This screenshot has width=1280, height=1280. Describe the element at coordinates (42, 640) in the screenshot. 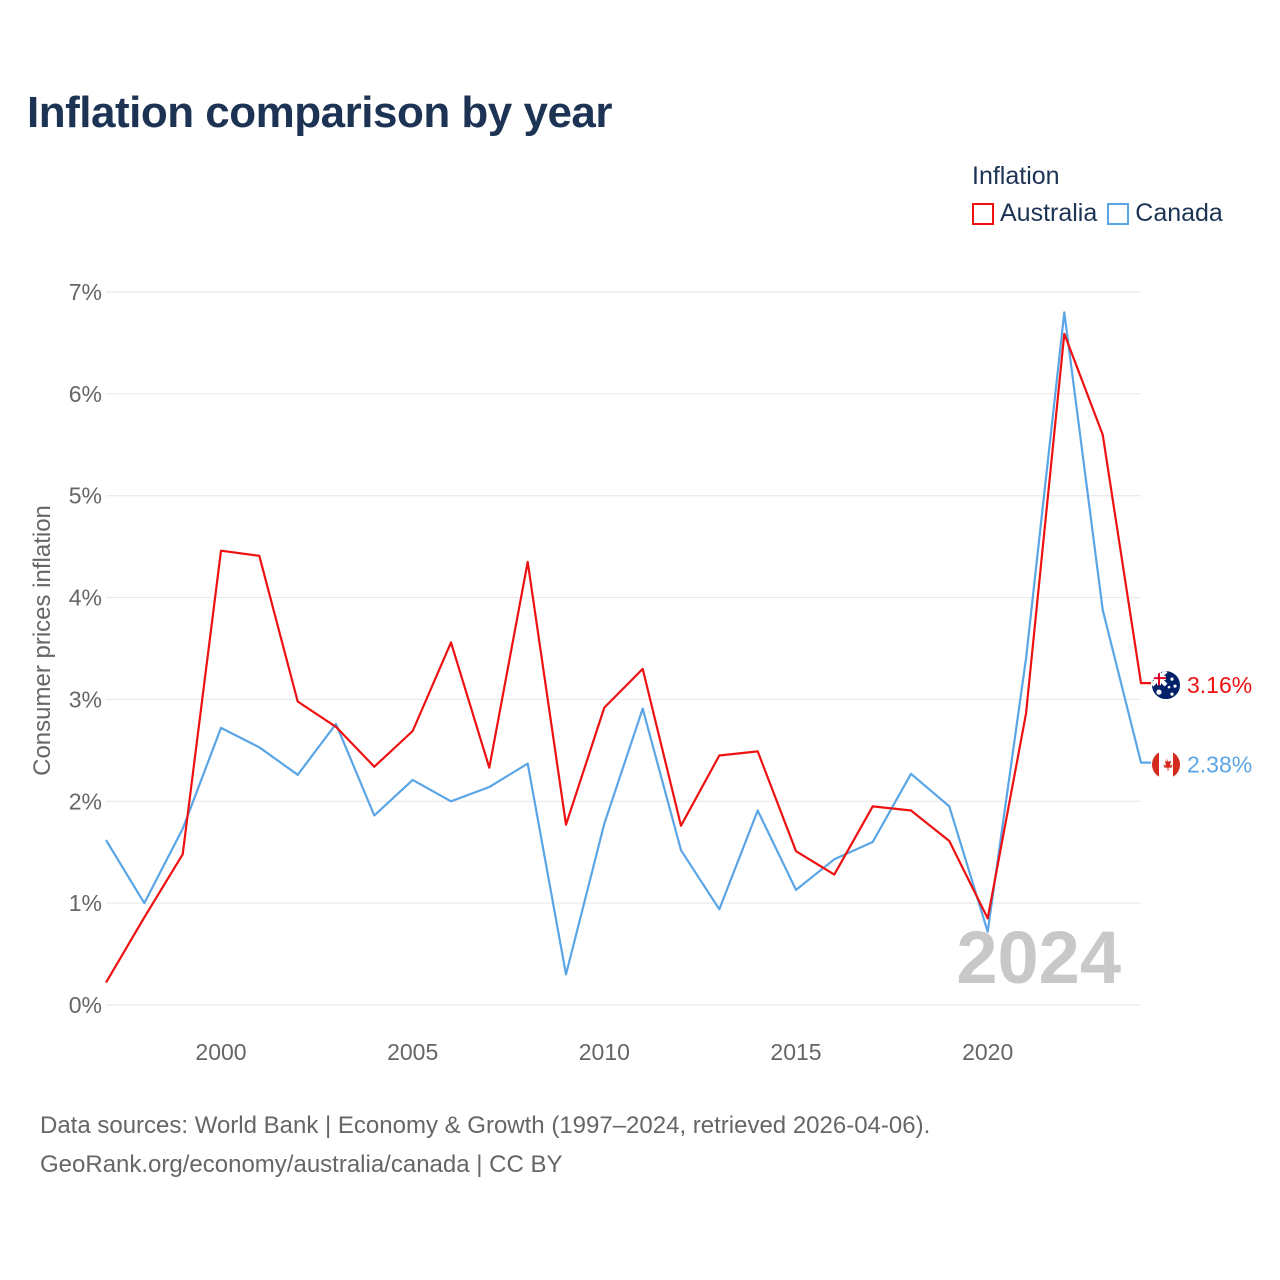

I see `y-axis-label: Consumer prices inflation` at that location.